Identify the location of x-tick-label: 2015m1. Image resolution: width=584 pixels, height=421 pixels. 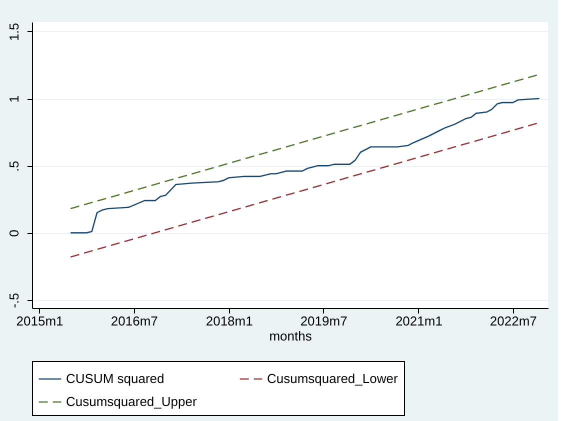
(40, 321).